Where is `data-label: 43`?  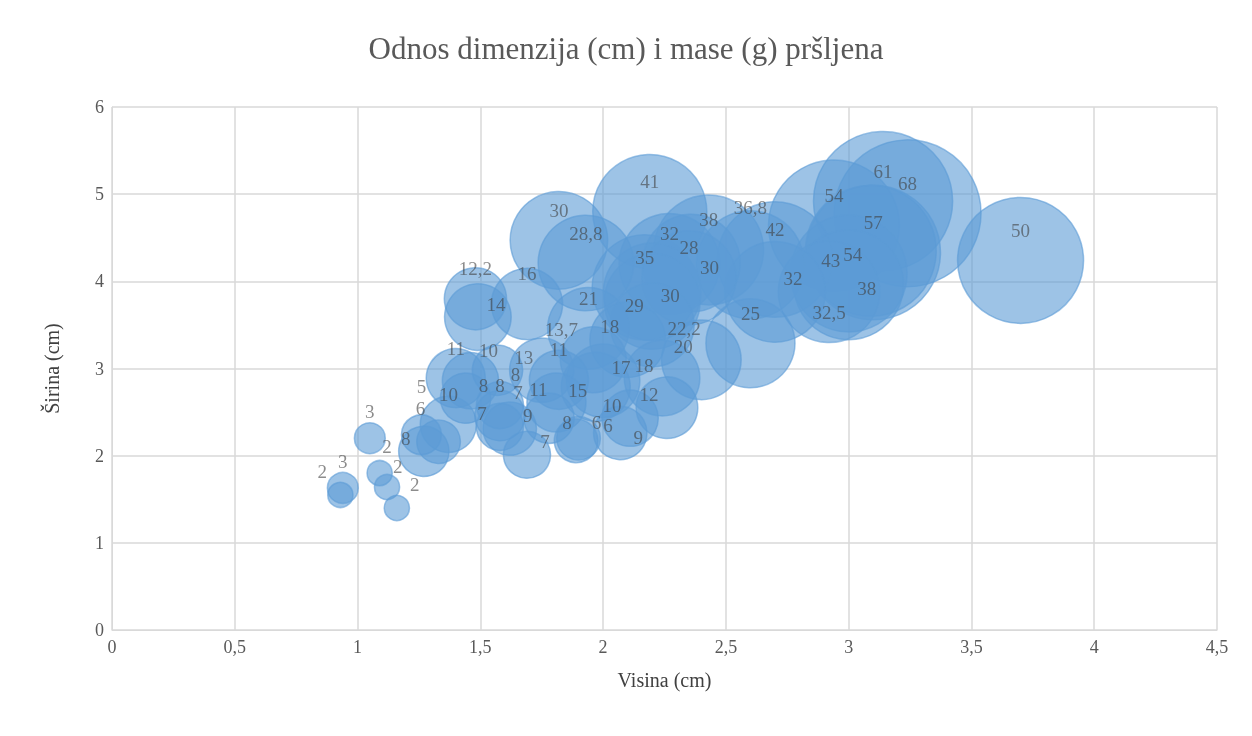
data-label: 43 is located at coordinates (831, 260).